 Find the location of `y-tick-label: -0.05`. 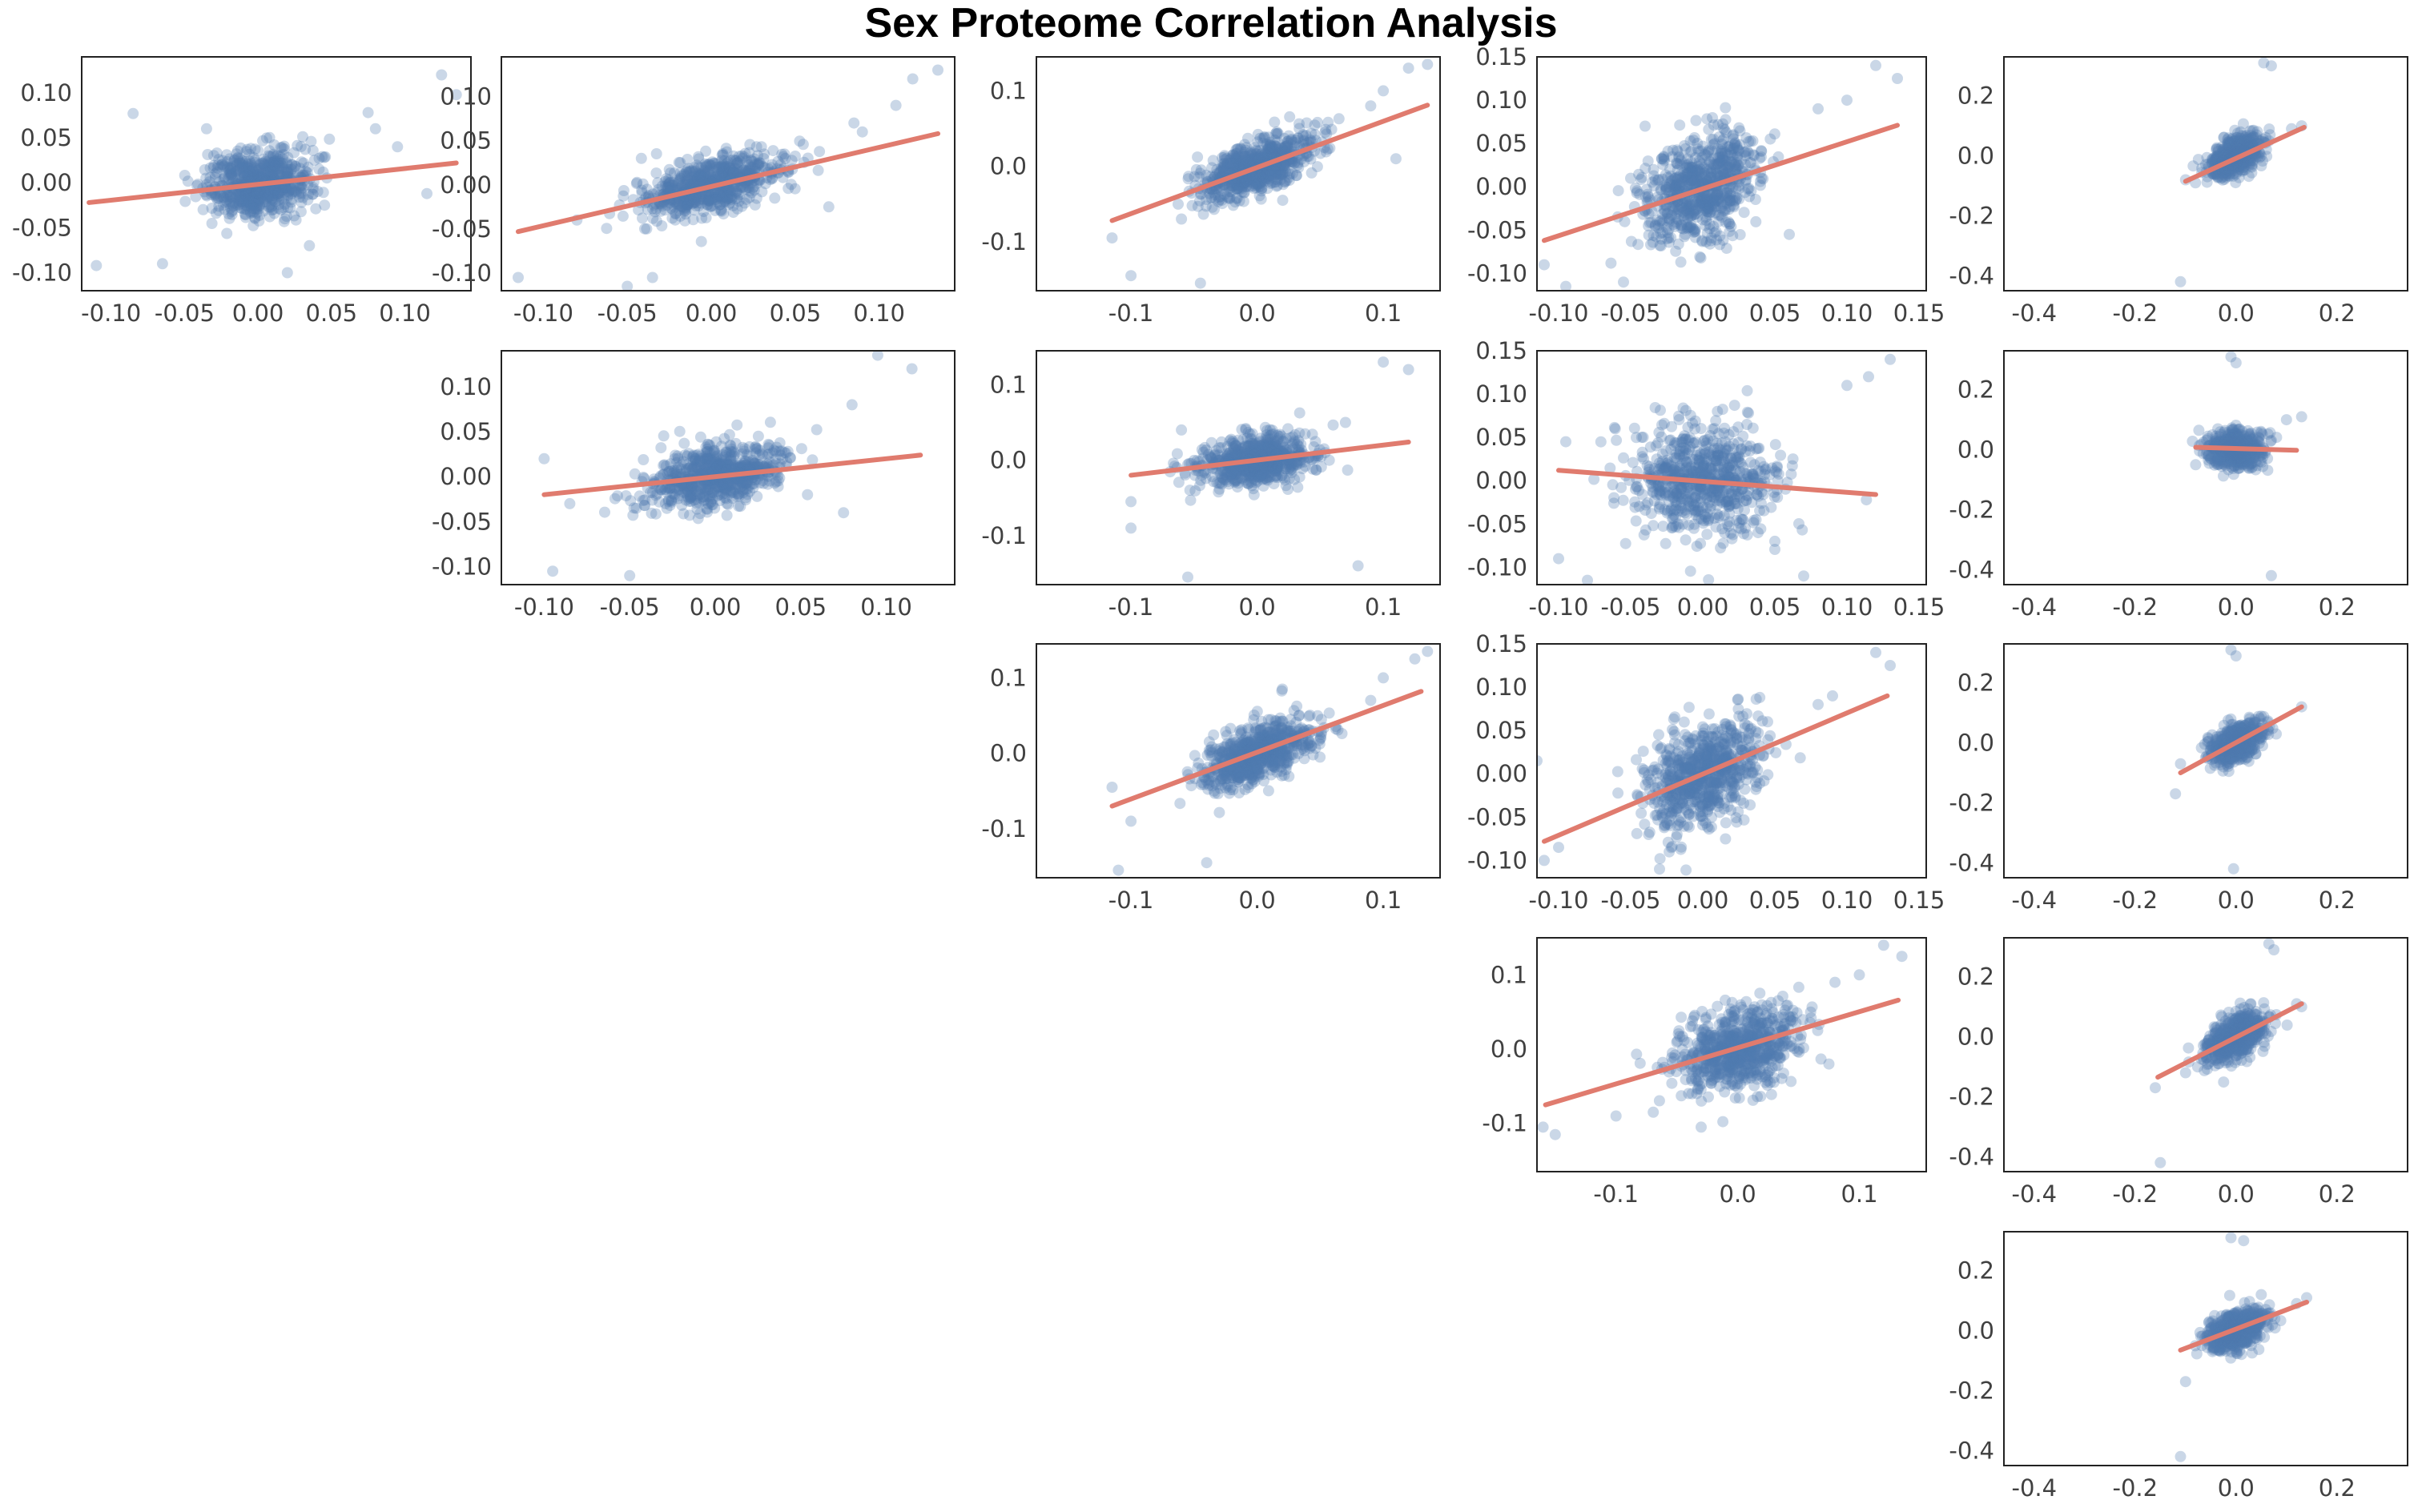

y-tick-label: -0.05 is located at coordinates (1497, 229).